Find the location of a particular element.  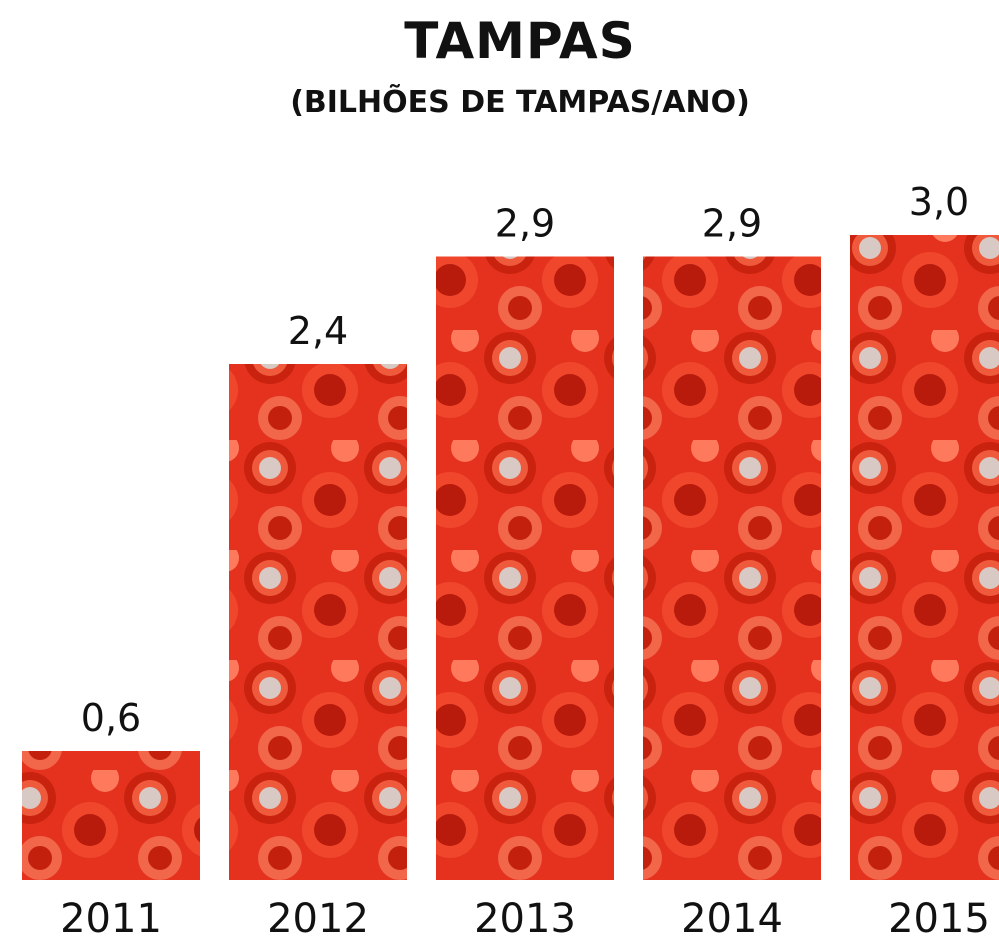

x-tick-label: 2014 is located at coordinates (732, 919).